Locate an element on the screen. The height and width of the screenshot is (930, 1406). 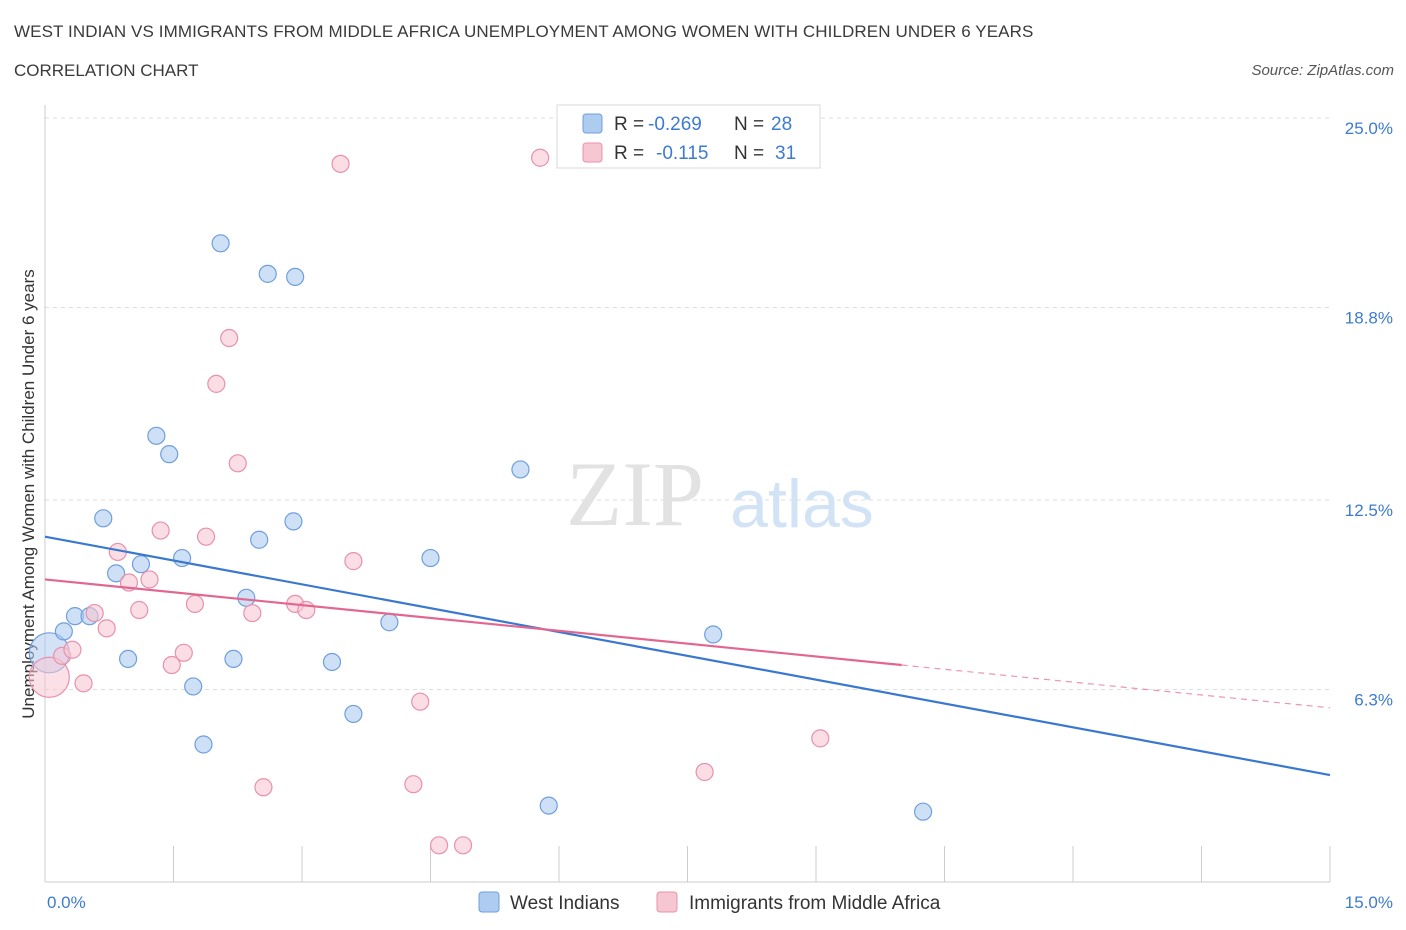
y-tick-label-2: 18.8% is located at coordinates (1369, 317).